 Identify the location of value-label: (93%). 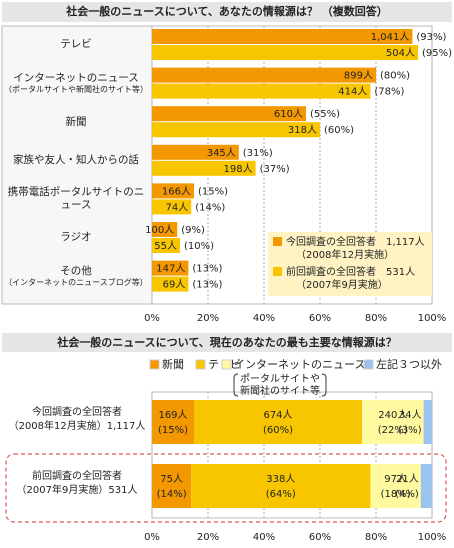
(431, 37).